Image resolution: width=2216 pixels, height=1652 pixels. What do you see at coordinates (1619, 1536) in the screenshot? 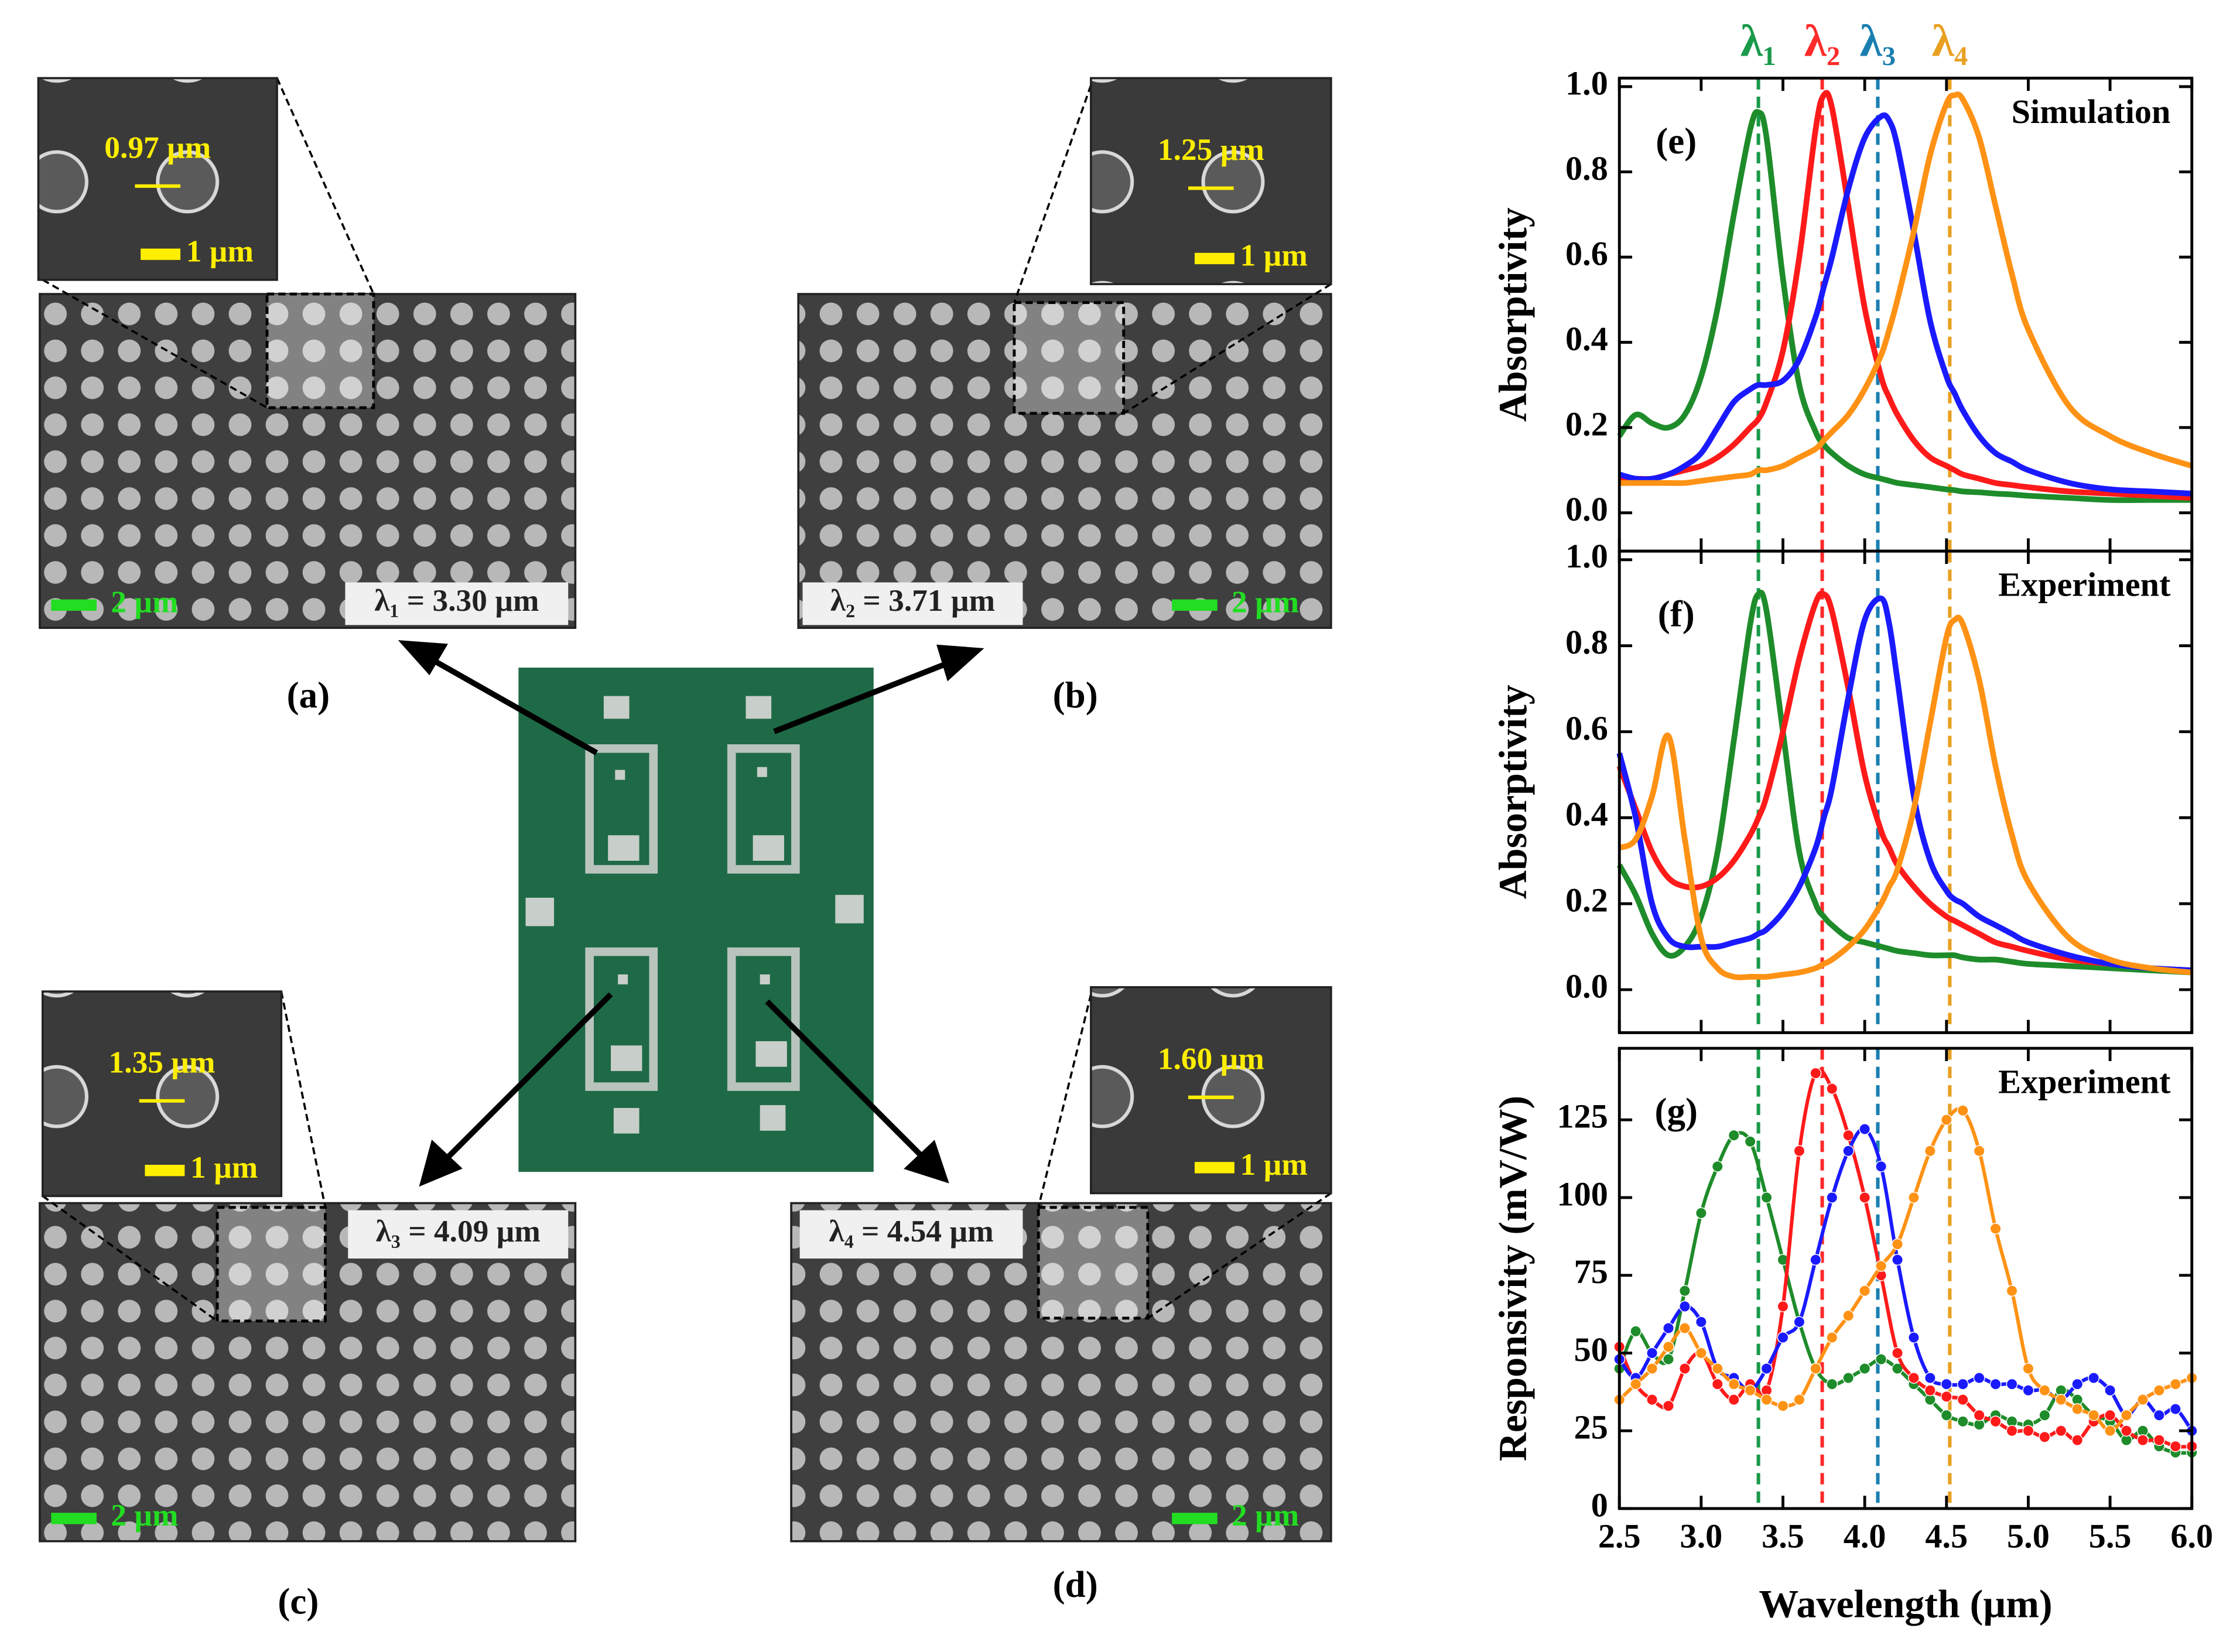
I see `x-tick-label: 2.5` at bounding box center [1619, 1536].